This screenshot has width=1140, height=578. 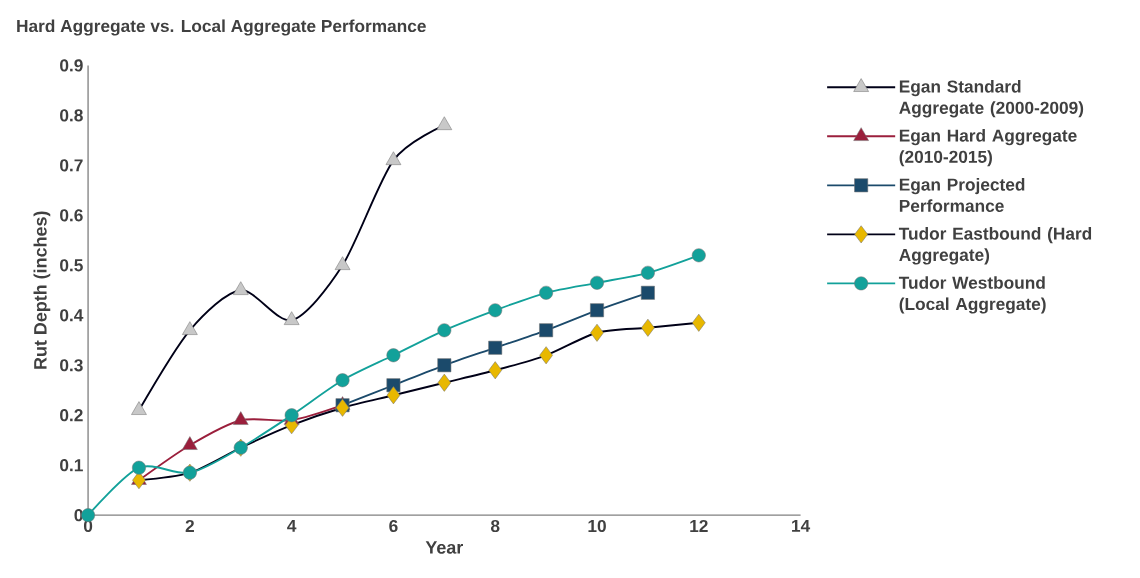 I want to click on x-tick-label: 4, so click(x=292, y=525).